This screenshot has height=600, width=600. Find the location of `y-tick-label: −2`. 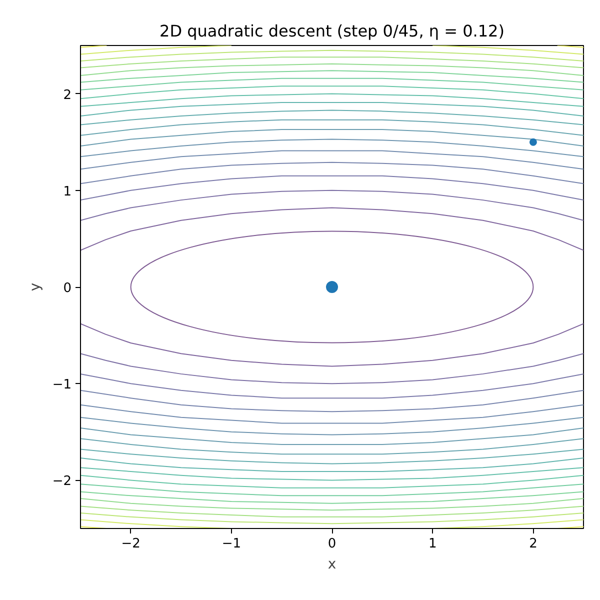

y-tick-label: −2 is located at coordinates (62, 482).